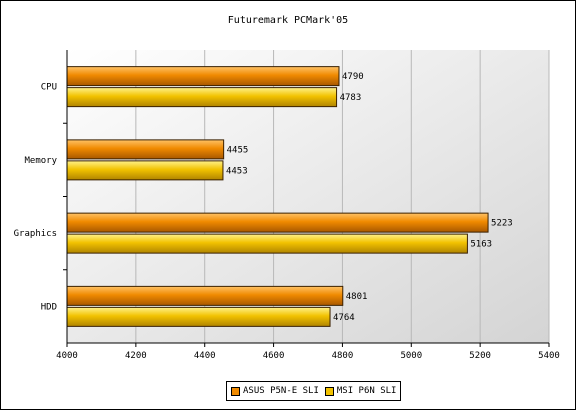 The image size is (576, 410). I want to click on x-tick-label-4200: 4200, so click(136, 356).